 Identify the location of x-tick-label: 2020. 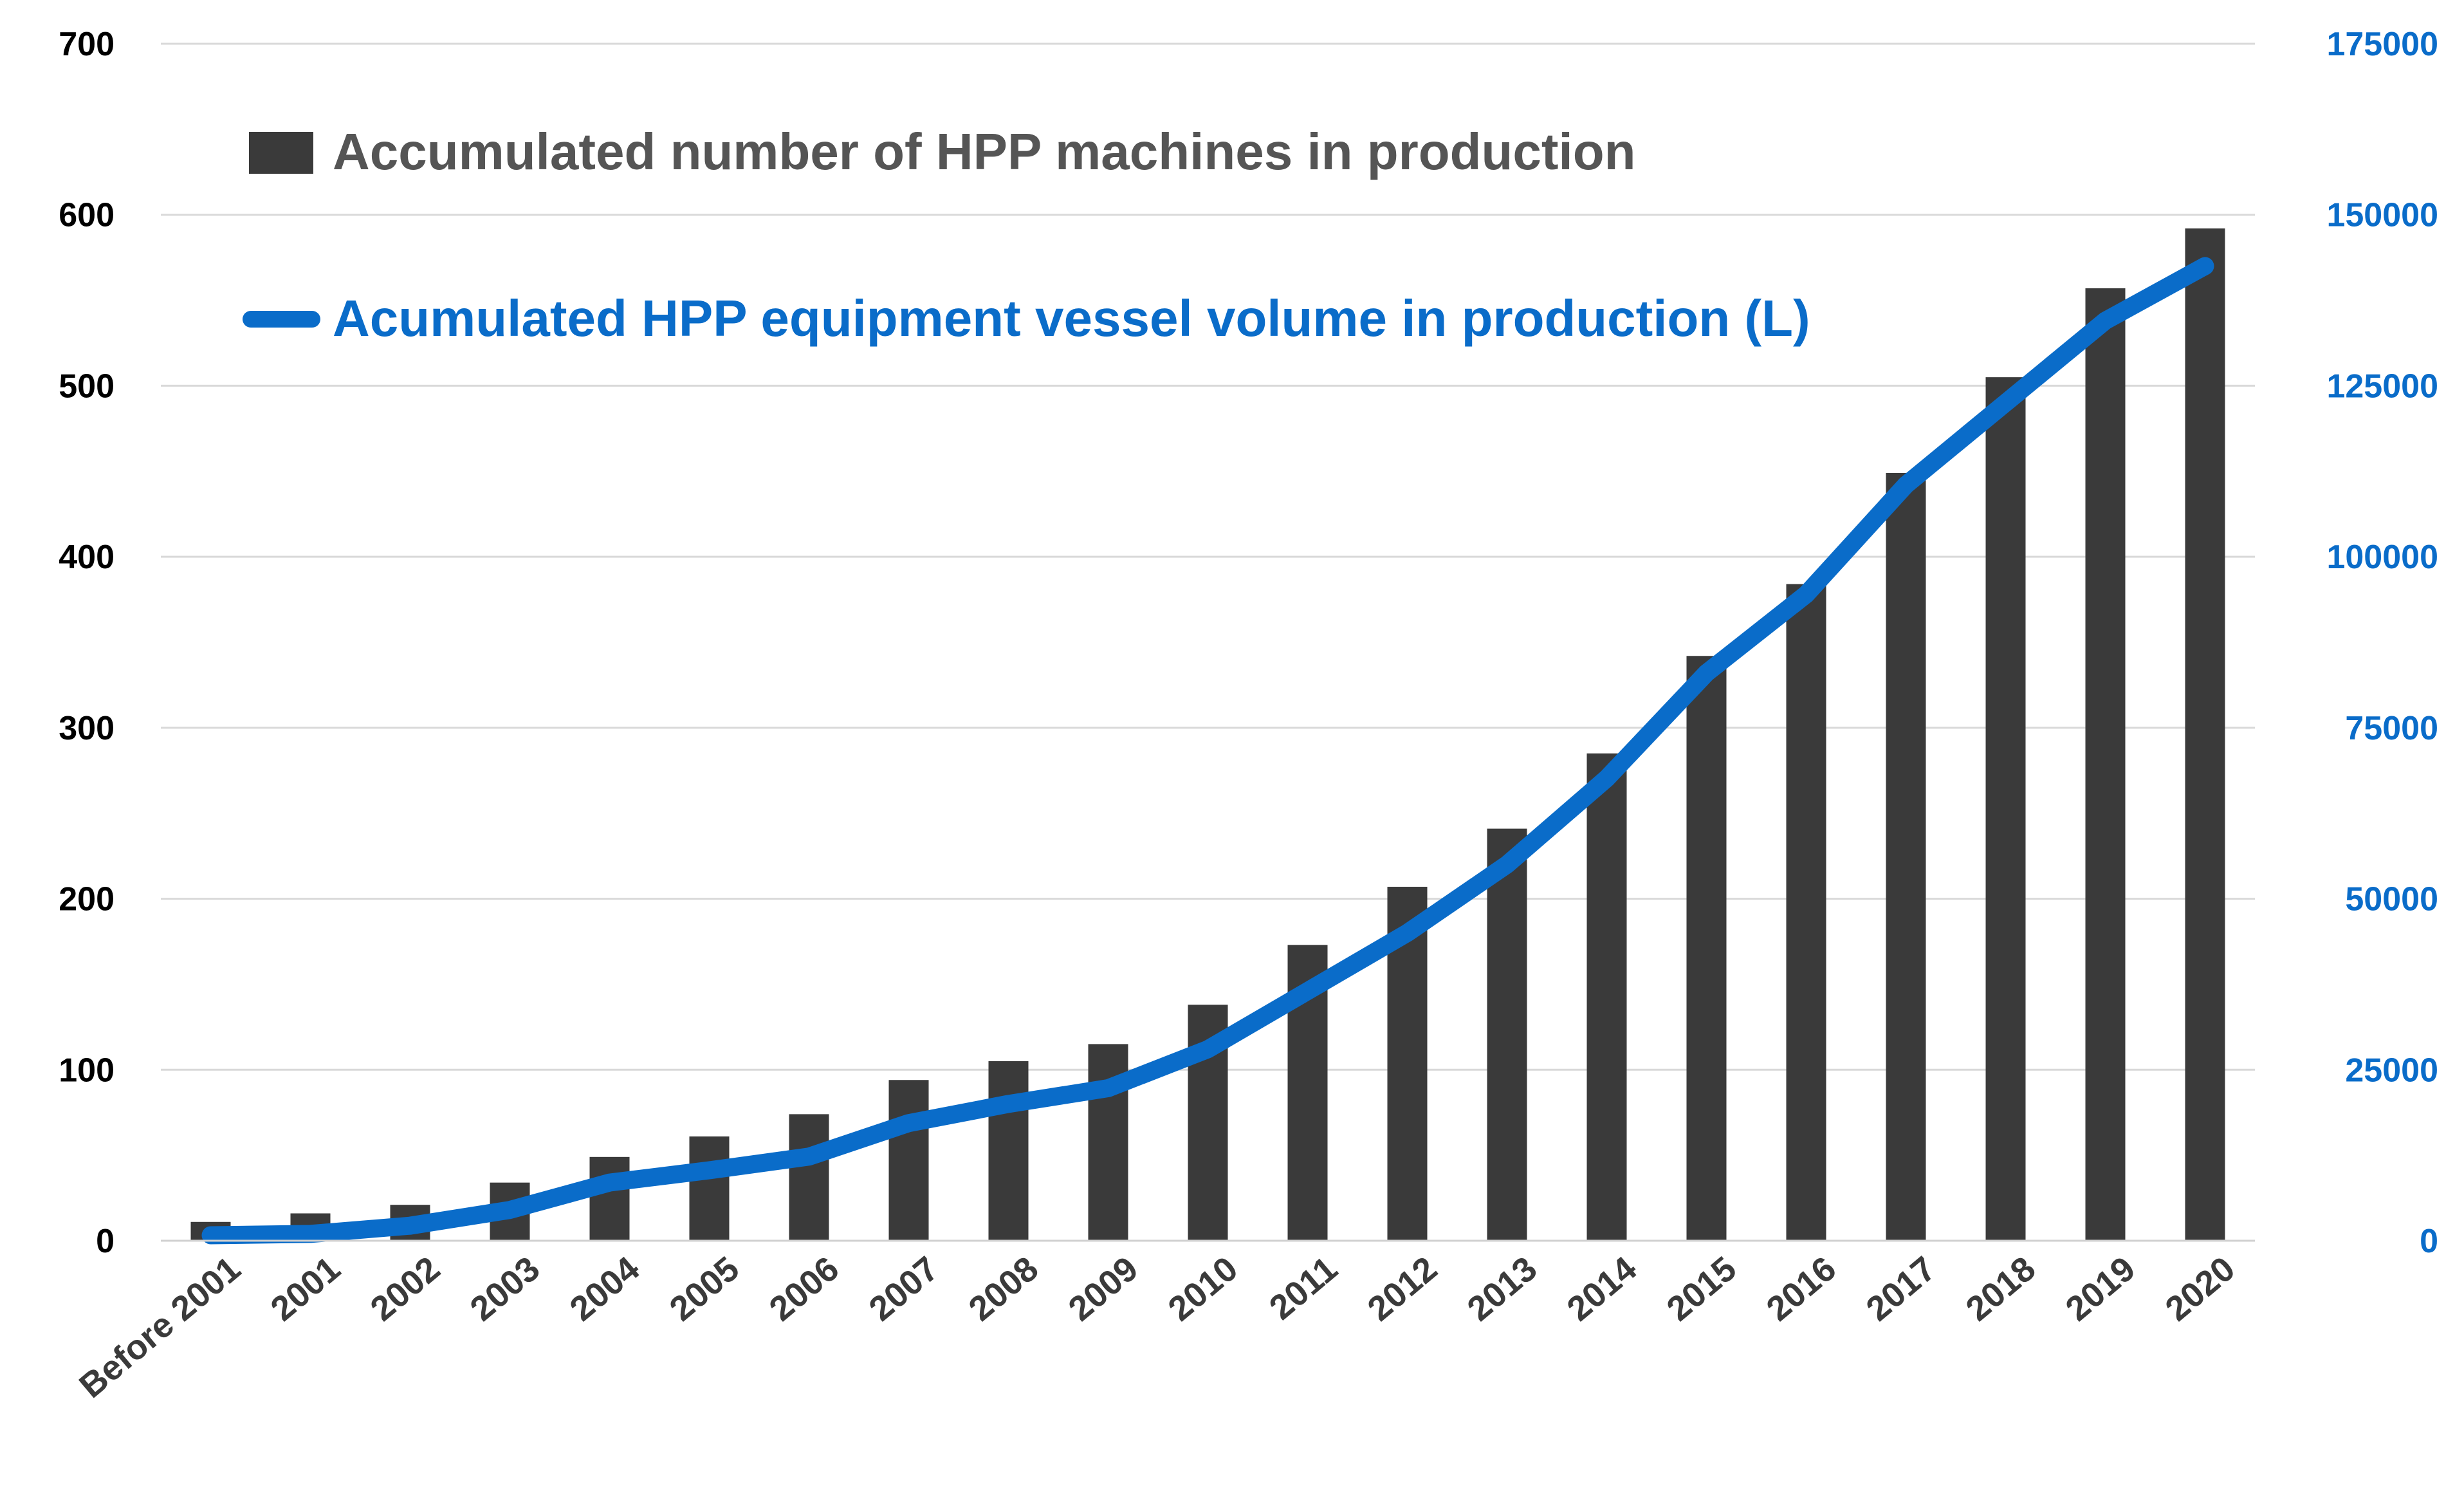
(2200, 1288).